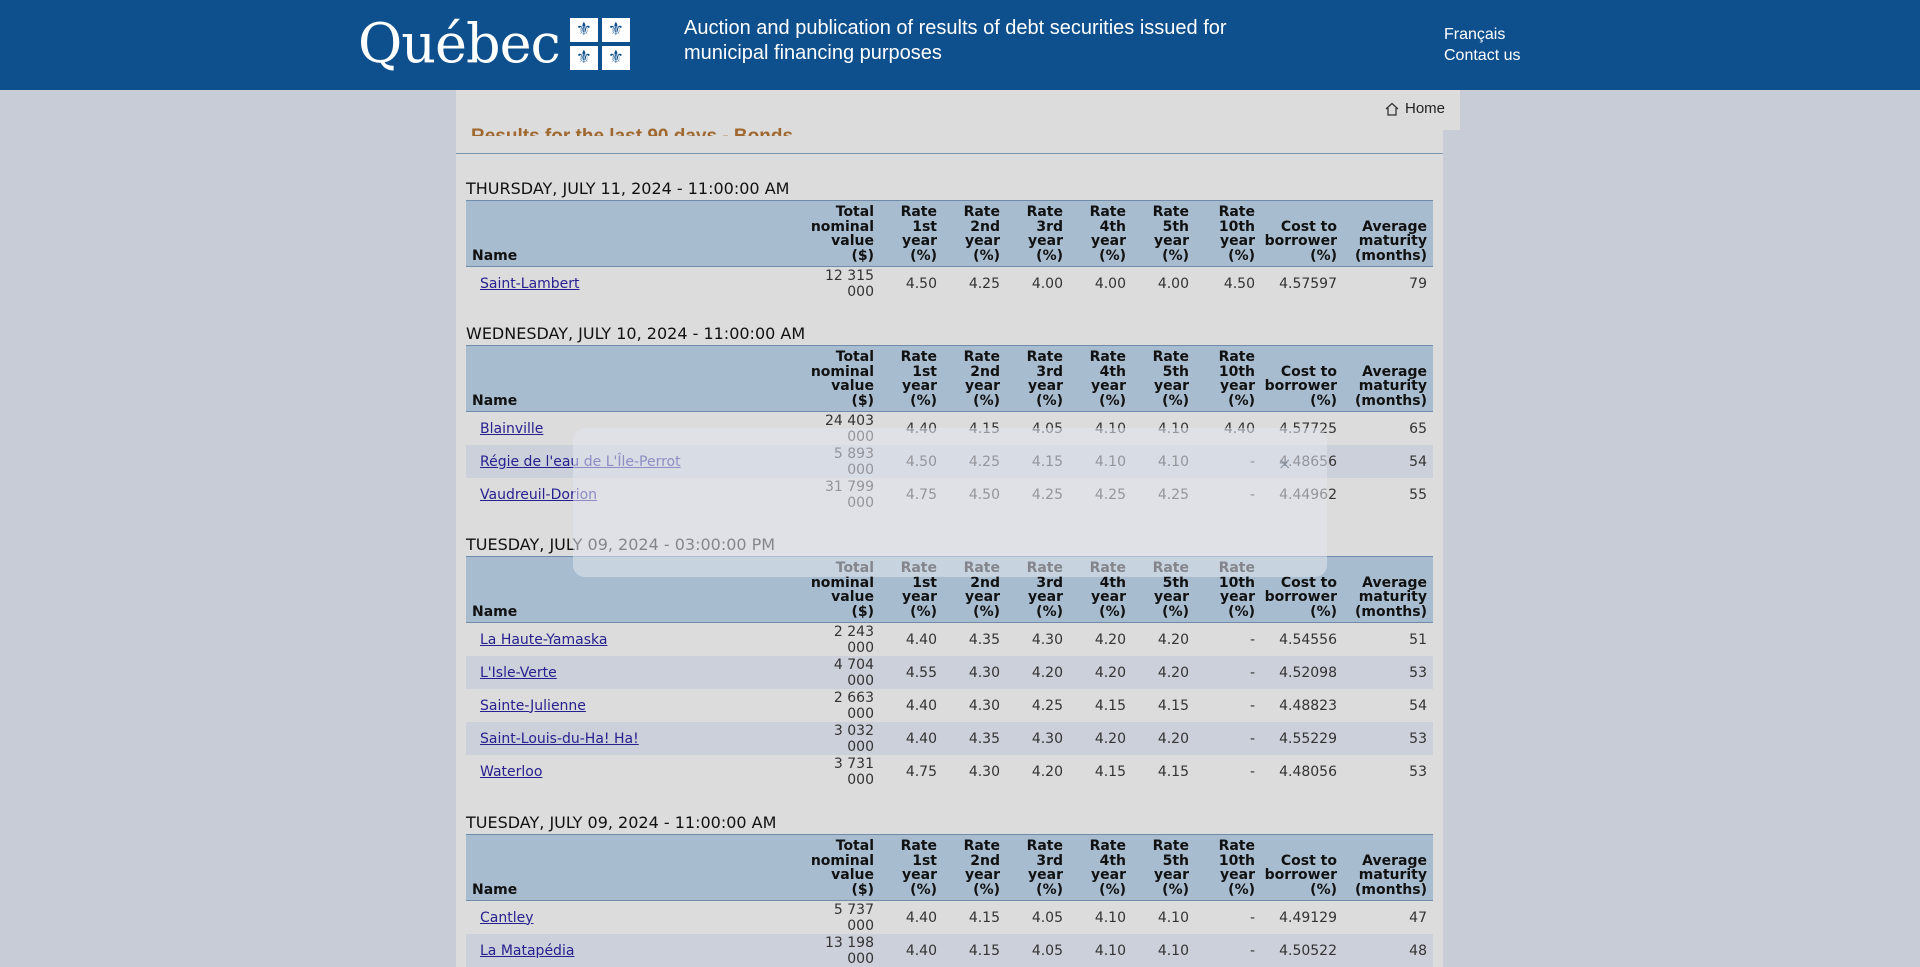 The width and height of the screenshot is (1920, 967). Describe the element at coordinates (1285, 463) in the screenshot. I see `close-icon: ×` at that location.